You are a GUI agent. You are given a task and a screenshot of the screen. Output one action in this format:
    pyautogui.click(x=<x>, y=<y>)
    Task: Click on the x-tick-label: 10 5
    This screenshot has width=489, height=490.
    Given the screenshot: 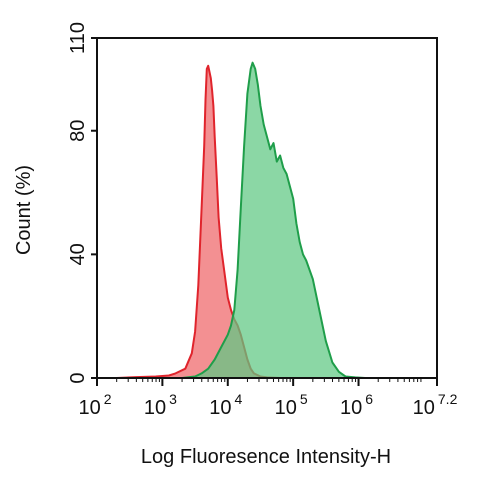 What is the action you would take?
    pyautogui.click(x=291, y=405)
    